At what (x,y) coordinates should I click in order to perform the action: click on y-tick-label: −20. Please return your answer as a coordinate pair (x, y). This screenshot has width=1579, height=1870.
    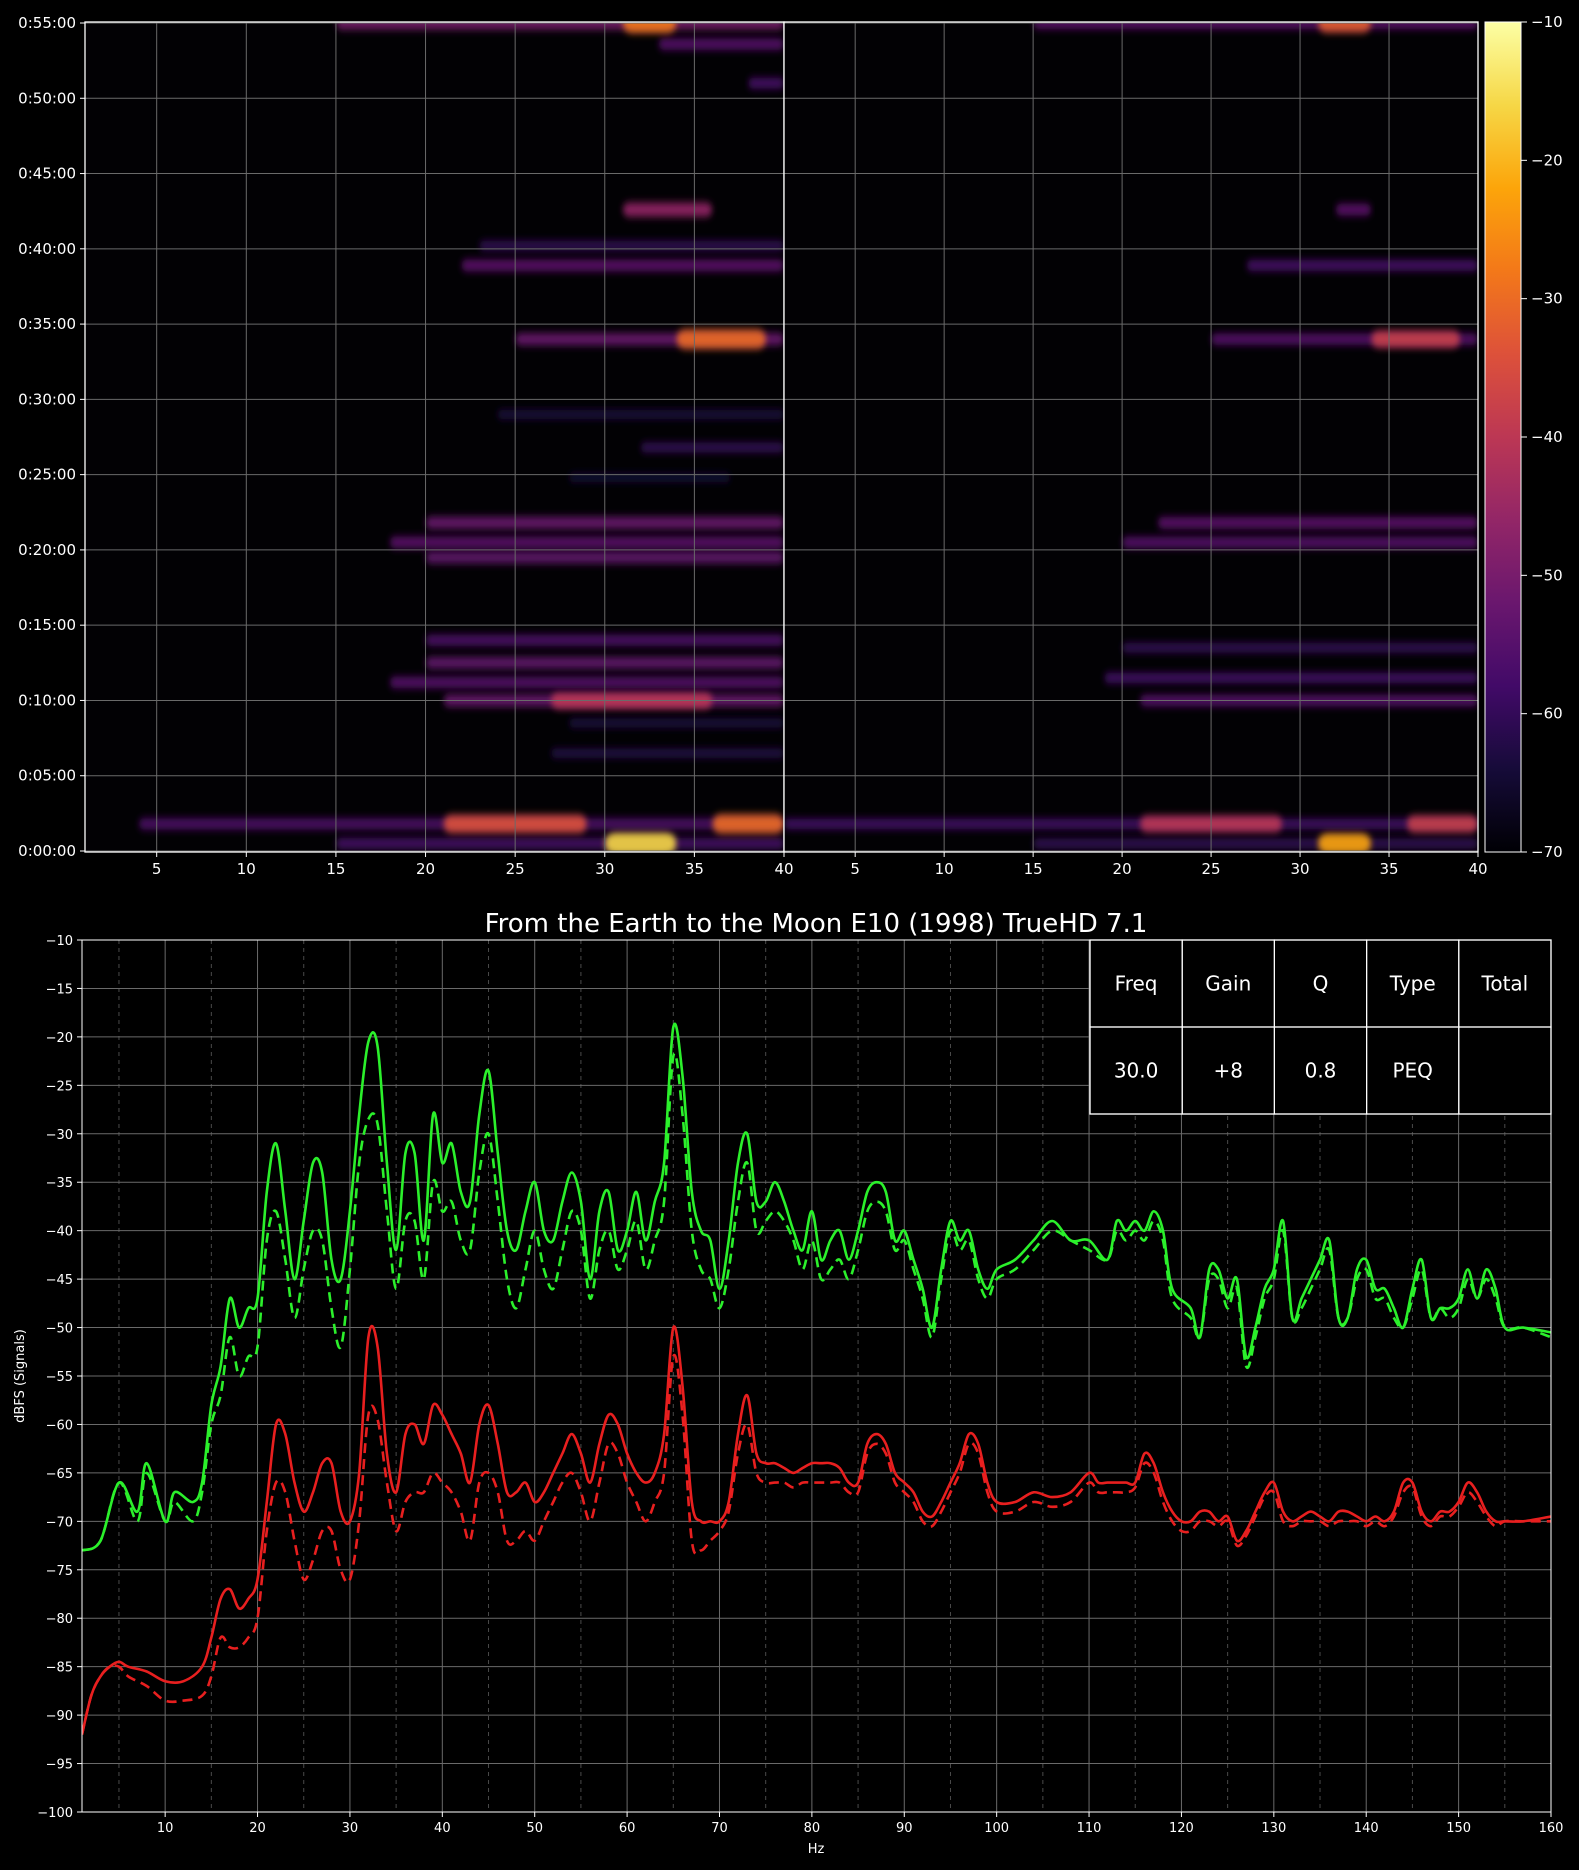
    Looking at the image, I should click on (59, 1038).